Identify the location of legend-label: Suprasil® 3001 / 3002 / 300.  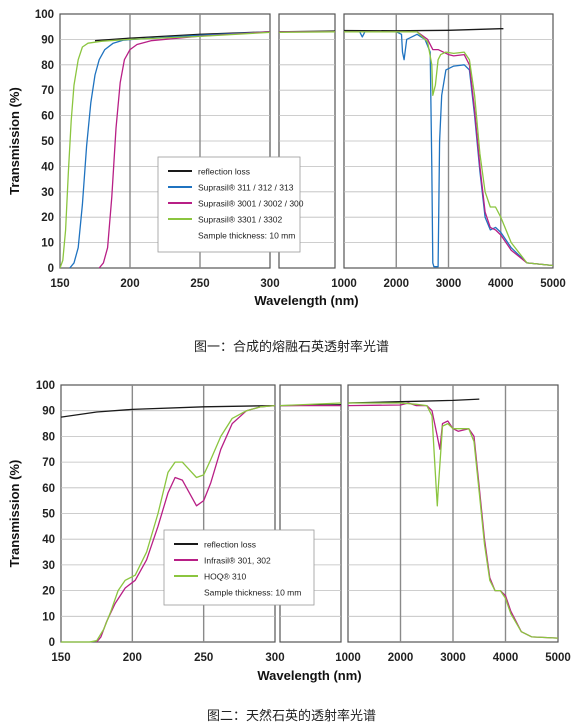
(251, 204).